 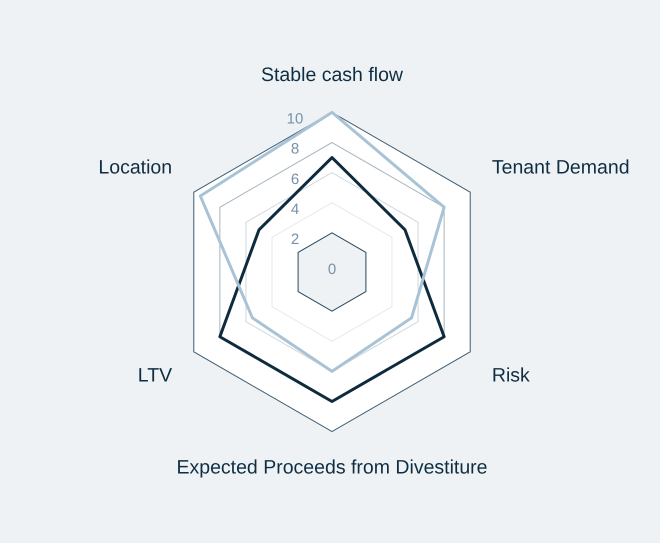 I want to click on y-tick-label: 6, so click(x=295, y=179).